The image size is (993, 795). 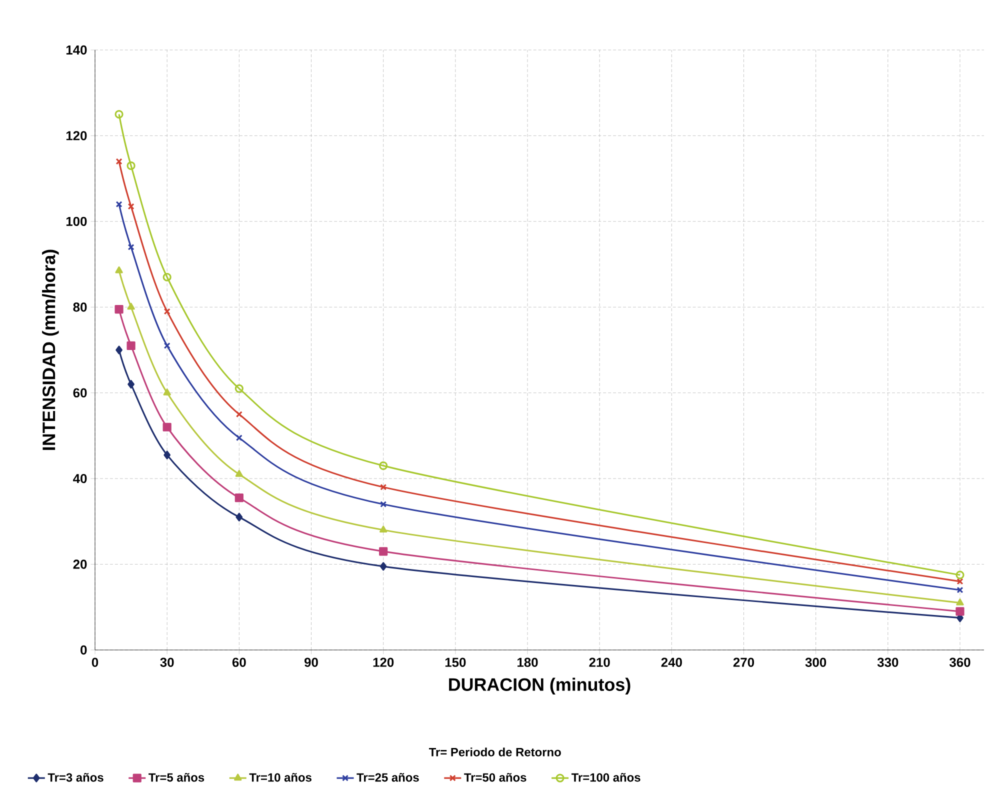 I want to click on x-tick-label: 0, so click(x=95, y=662).